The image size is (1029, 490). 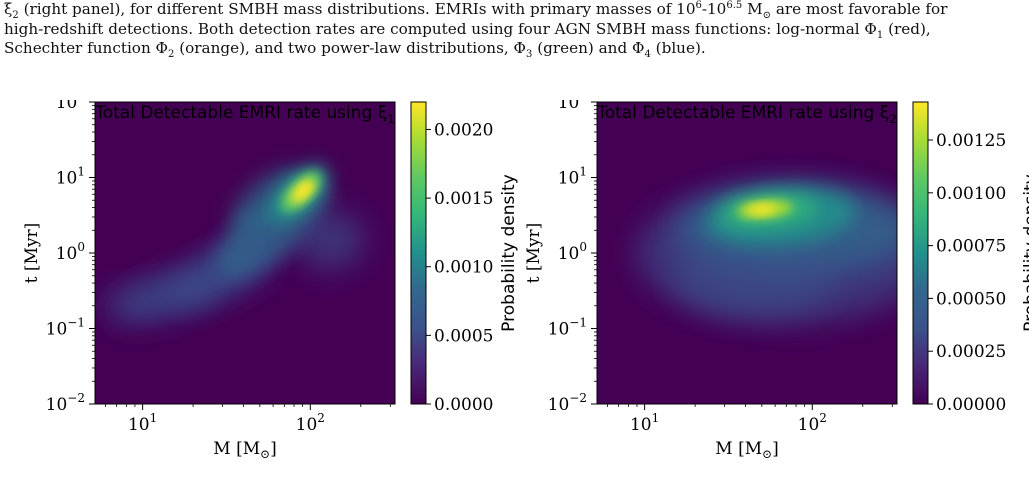 I want to click on colorbar-tick-label: 0.0015, so click(x=463, y=199).